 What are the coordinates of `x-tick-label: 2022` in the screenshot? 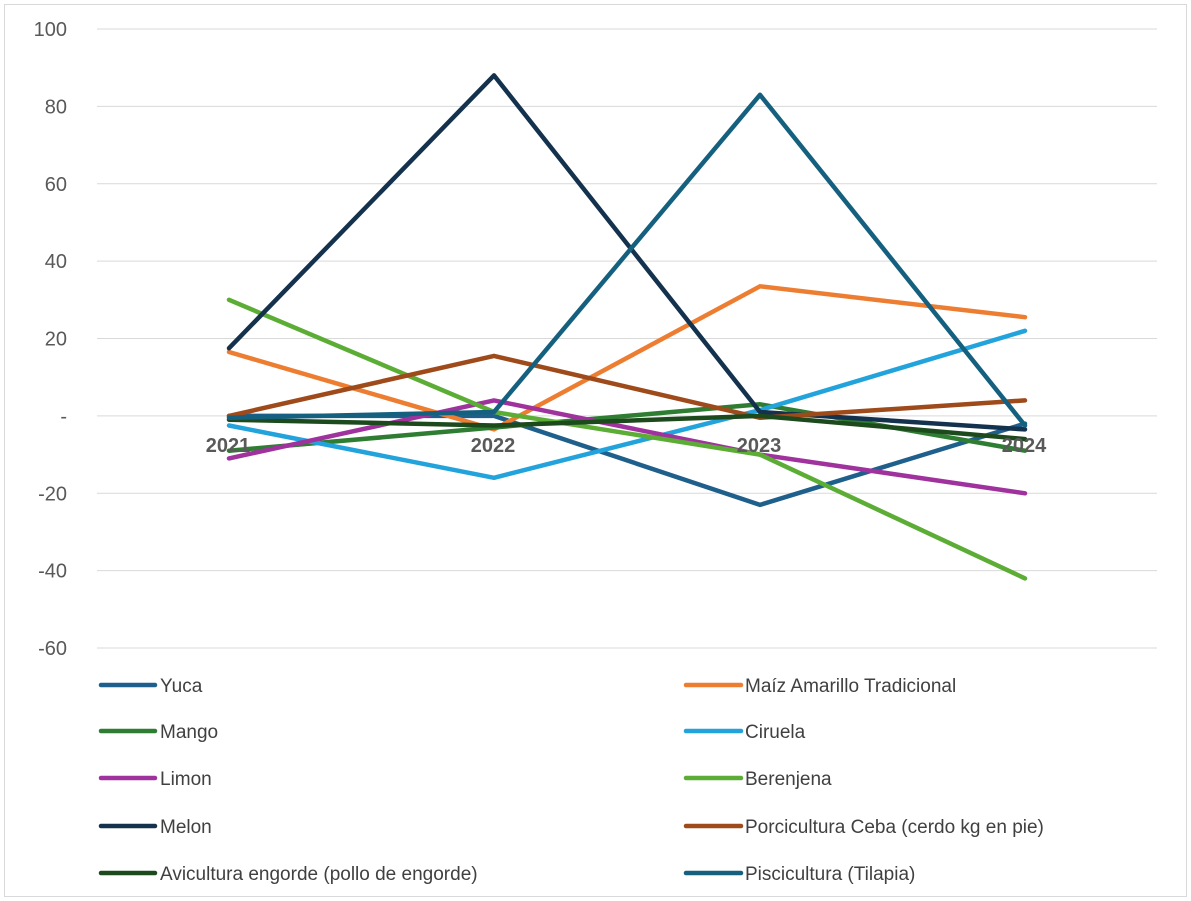 It's located at (493, 446).